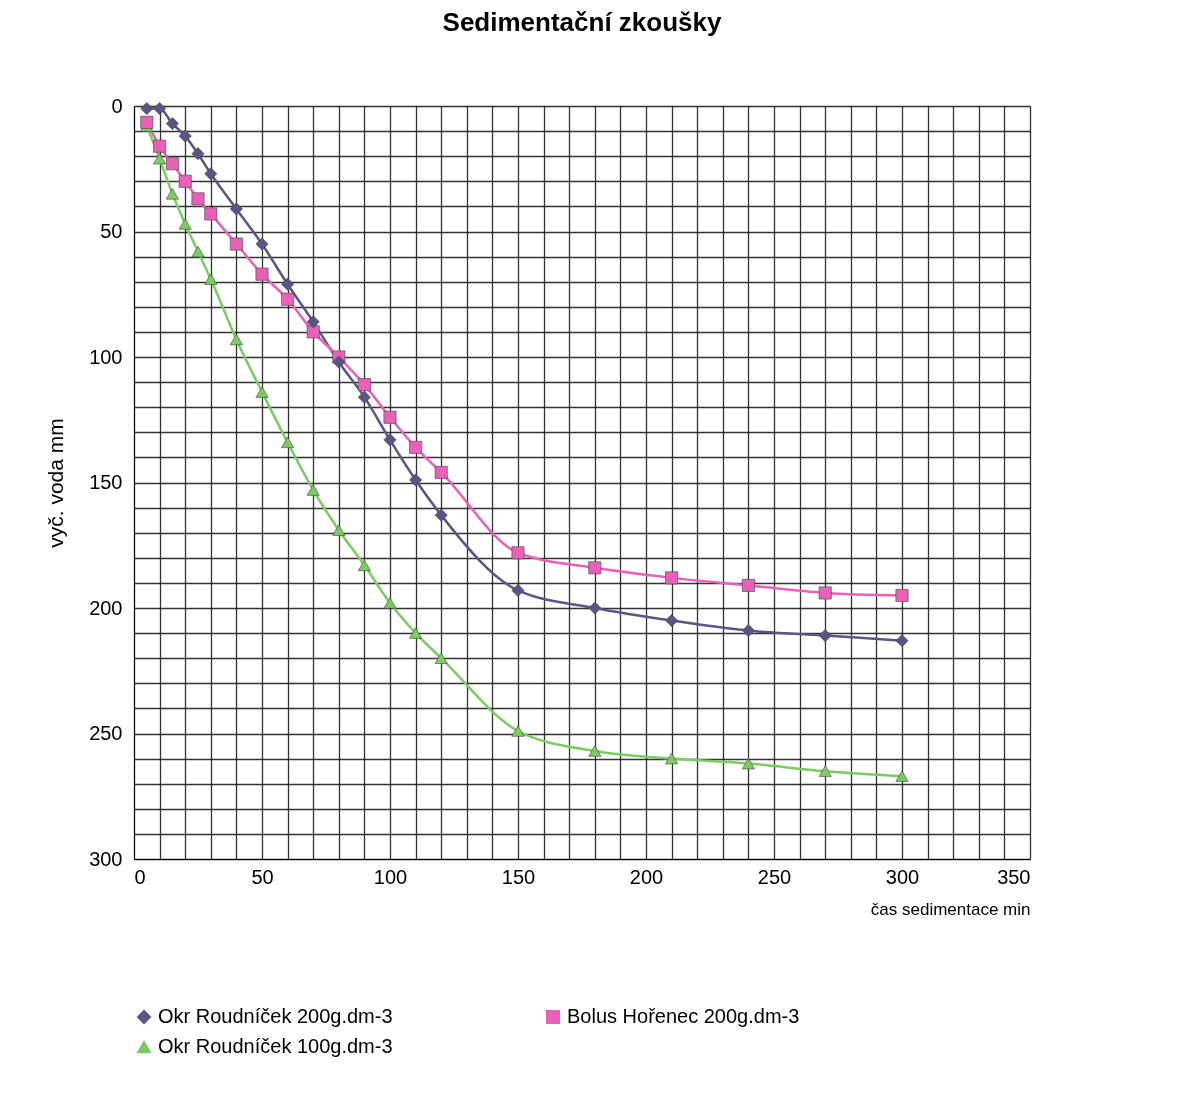  What do you see at coordinates (106, 607) in the screenshot?
I see `y-tick-label: 200` at bounding box center [106, 607].